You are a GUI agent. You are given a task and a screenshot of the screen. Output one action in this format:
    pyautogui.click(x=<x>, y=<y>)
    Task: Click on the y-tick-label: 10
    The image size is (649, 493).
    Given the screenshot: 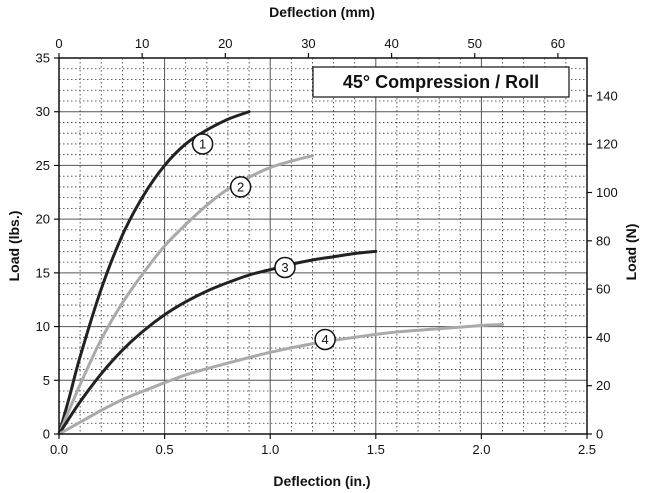 What is the action you would take?
    pyautogui.click(x=43, y=326)
    